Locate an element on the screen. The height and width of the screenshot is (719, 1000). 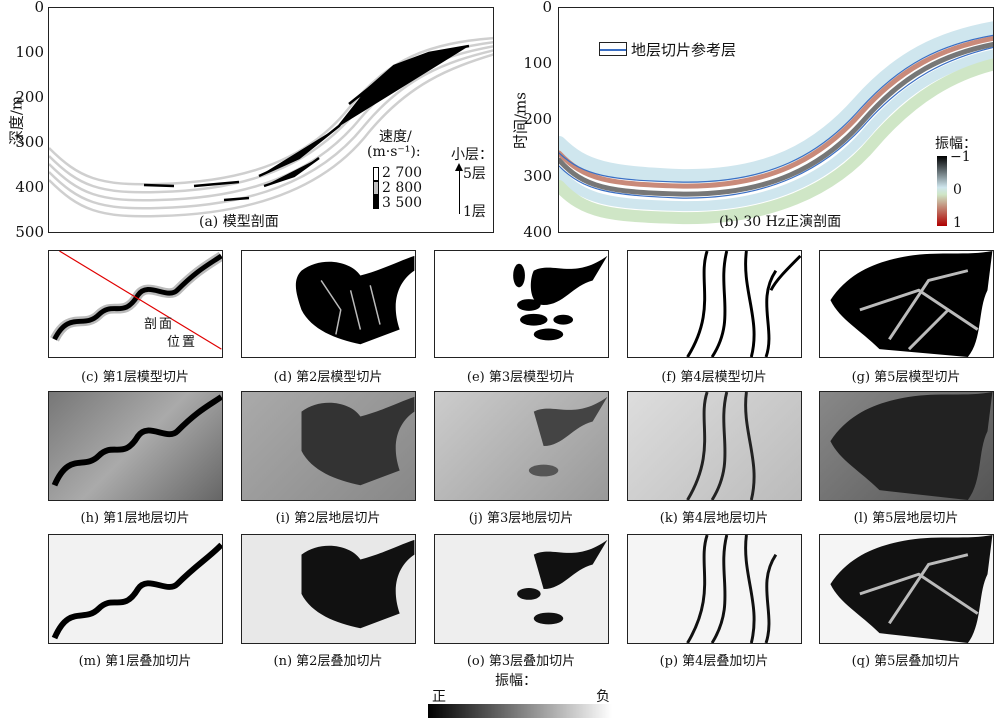
caption-q: (q) 第5层叠加切片 is located at coordinates (906, 661).